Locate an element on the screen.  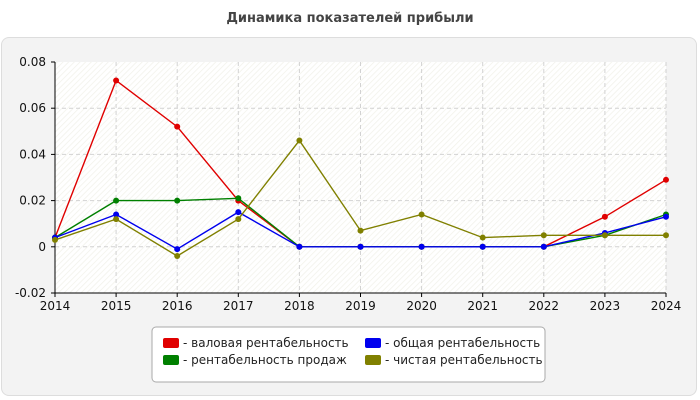
x-tick-label: 2022 is located at coordinates (544, 306).